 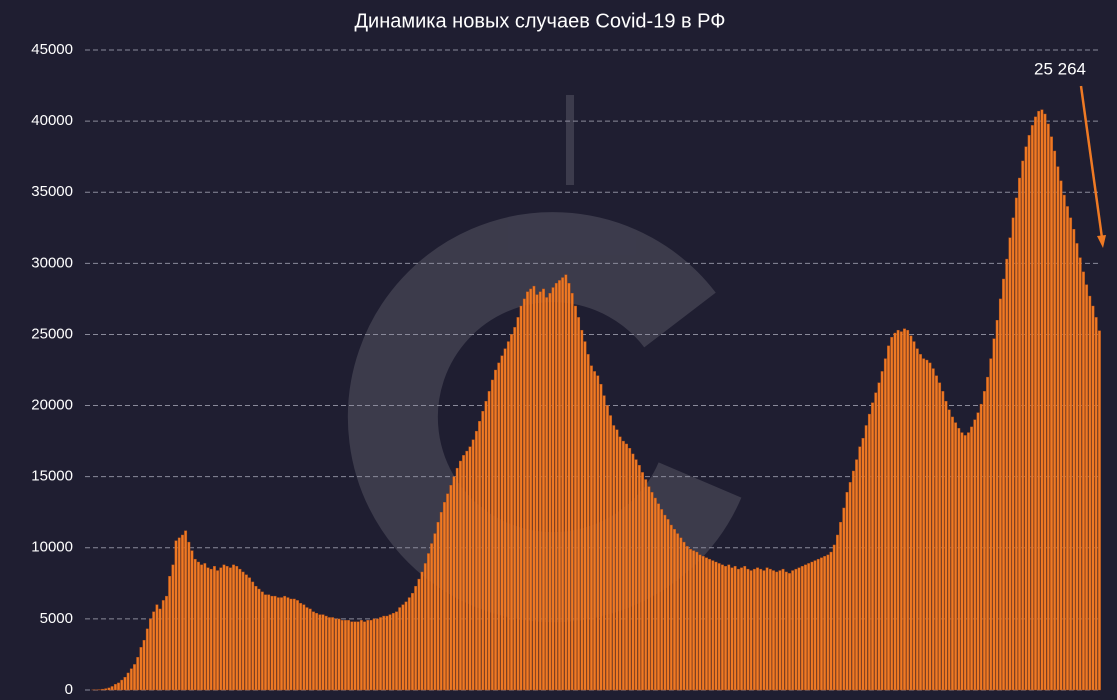 What do you see at coordinates (1060, 68) in the screenshot?
I see `annotation: 25 264` at bounding box center [1060, 68].